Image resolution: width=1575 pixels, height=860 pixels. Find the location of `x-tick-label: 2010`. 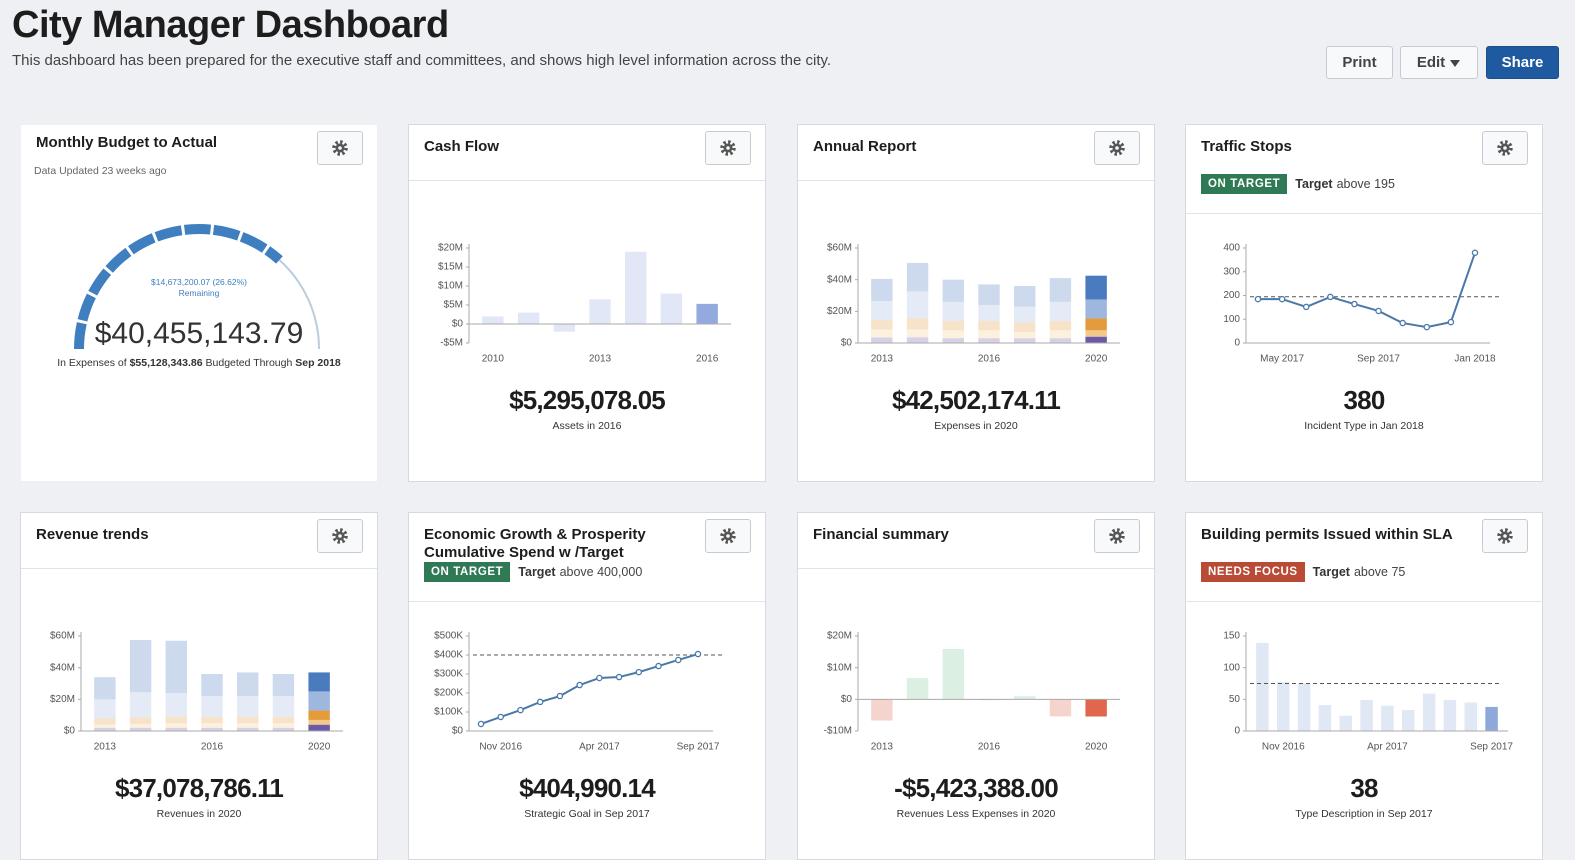

x-tick-label: 2010 is located at coordinates (493, 359).